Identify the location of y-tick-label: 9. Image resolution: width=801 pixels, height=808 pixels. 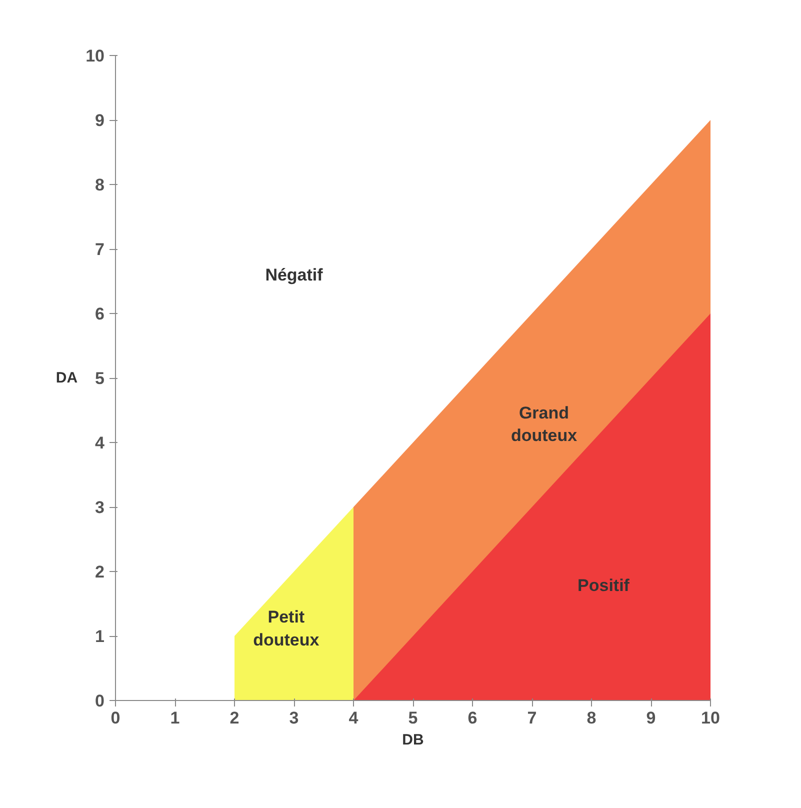
(100, 120).